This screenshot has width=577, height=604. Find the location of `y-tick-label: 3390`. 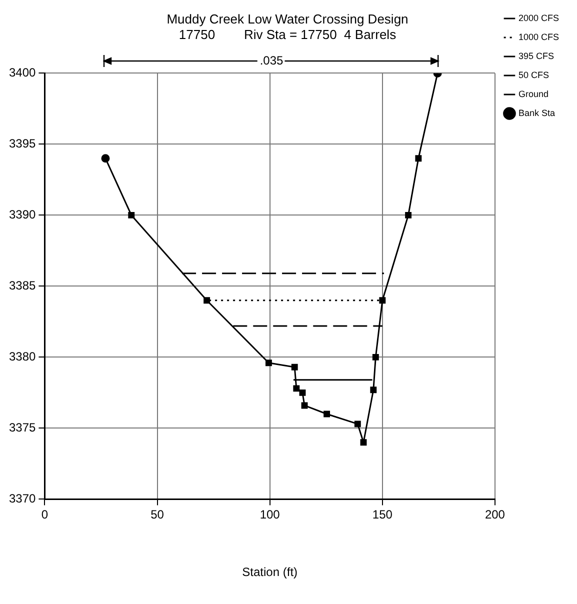

y-tick-label: 3390 is located at coordinates (22, 215).